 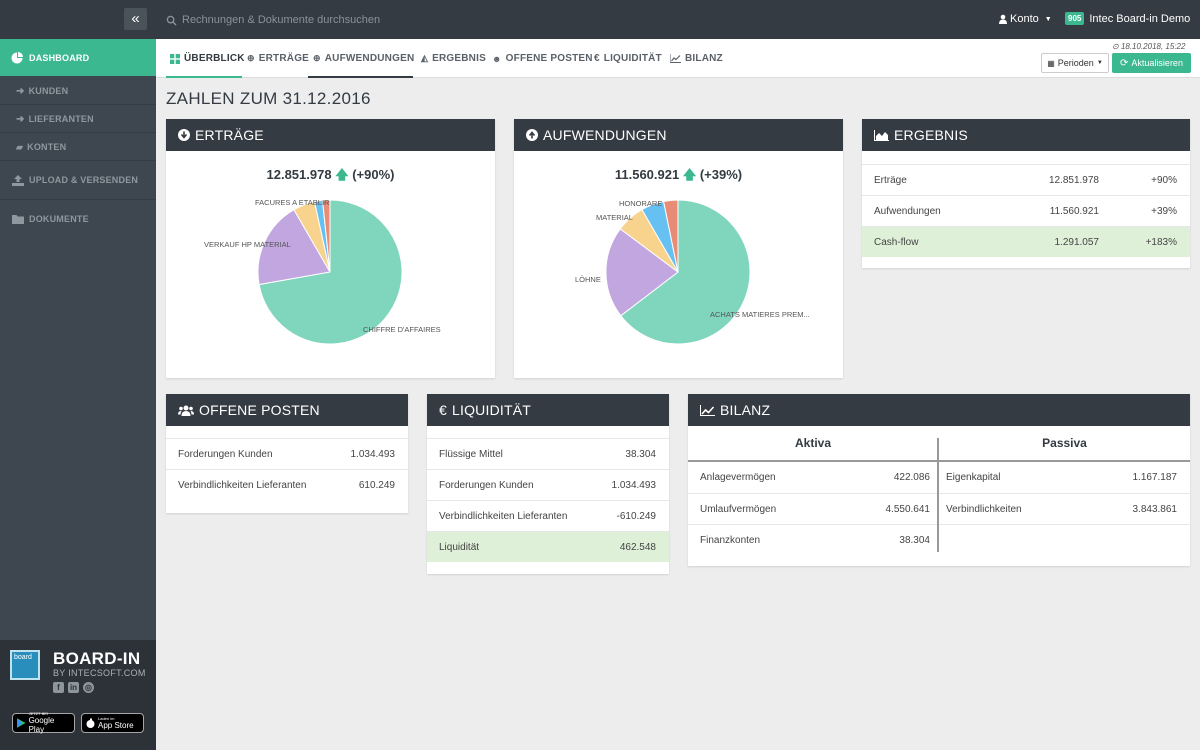 I want to click on ertraege-total: 12.851.978 🡅 (+90%), so click(x=330, y=177).